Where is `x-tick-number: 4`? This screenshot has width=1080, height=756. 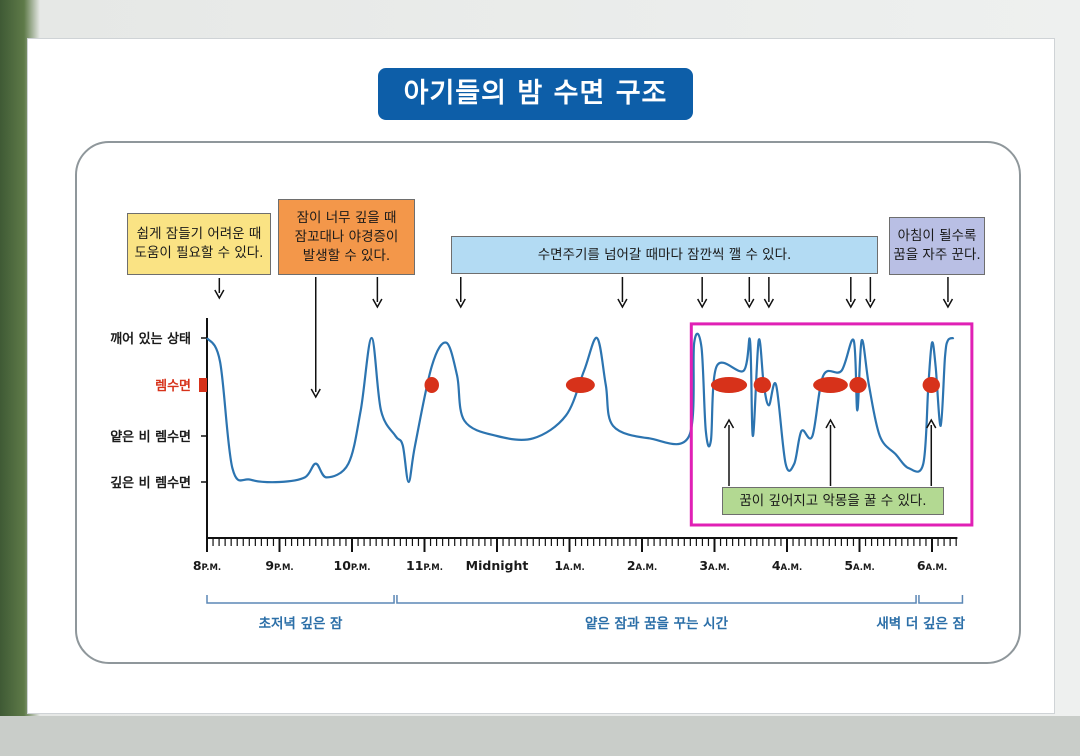
x-tick-number: 4 is located at coordinates (776, 565).